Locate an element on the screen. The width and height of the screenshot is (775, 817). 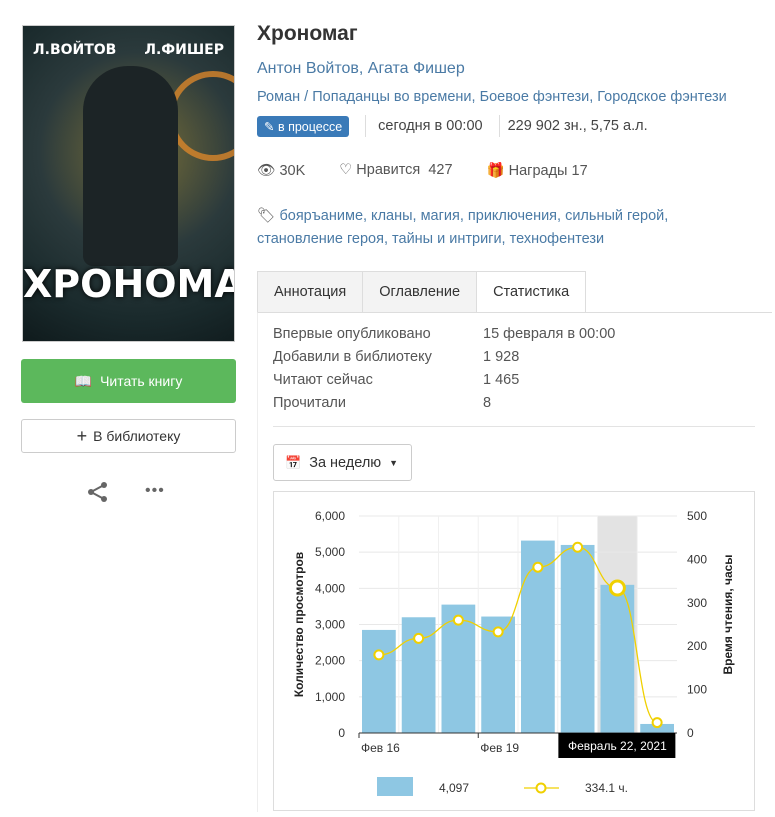
y2-axis-title: Время чтения, часы is located at coordinates (728, 614).